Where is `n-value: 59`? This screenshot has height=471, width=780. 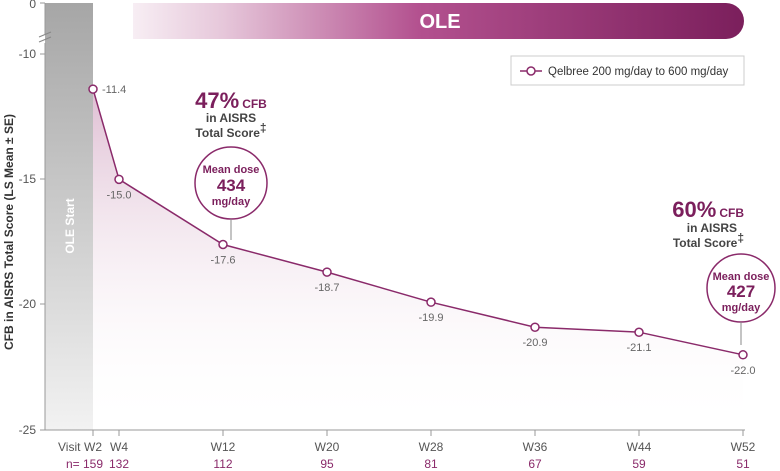 n-value: 59 is located at coordinates (639, 464).